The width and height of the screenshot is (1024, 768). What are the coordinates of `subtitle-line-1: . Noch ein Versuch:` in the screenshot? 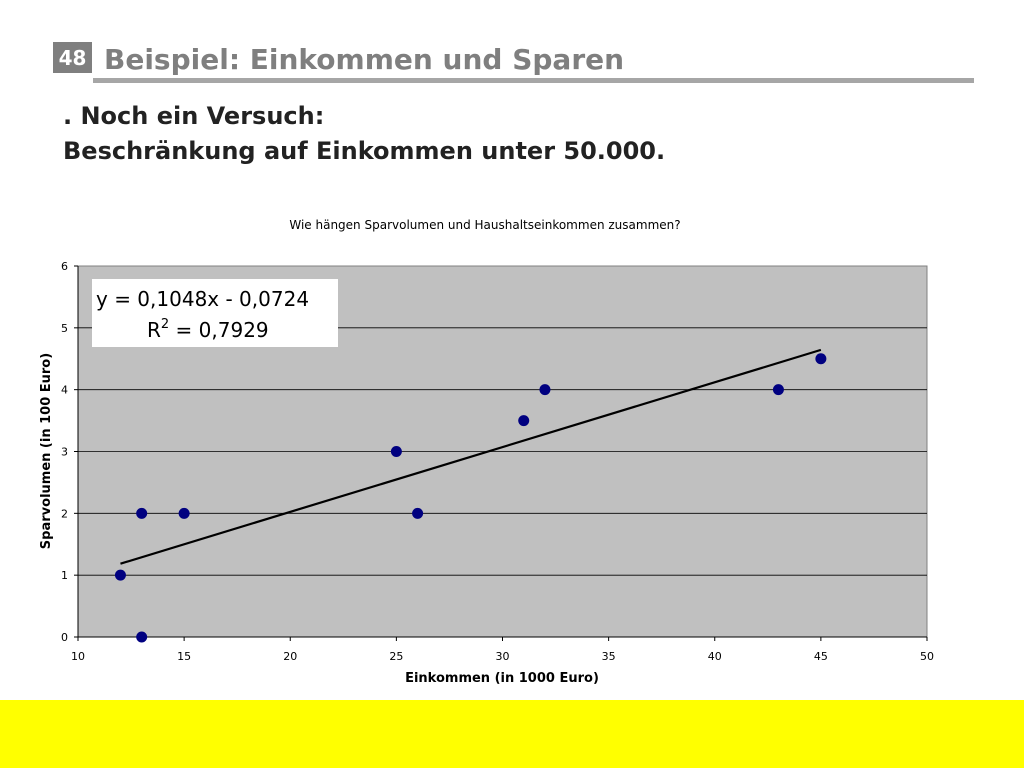 It's located at (194, 116).